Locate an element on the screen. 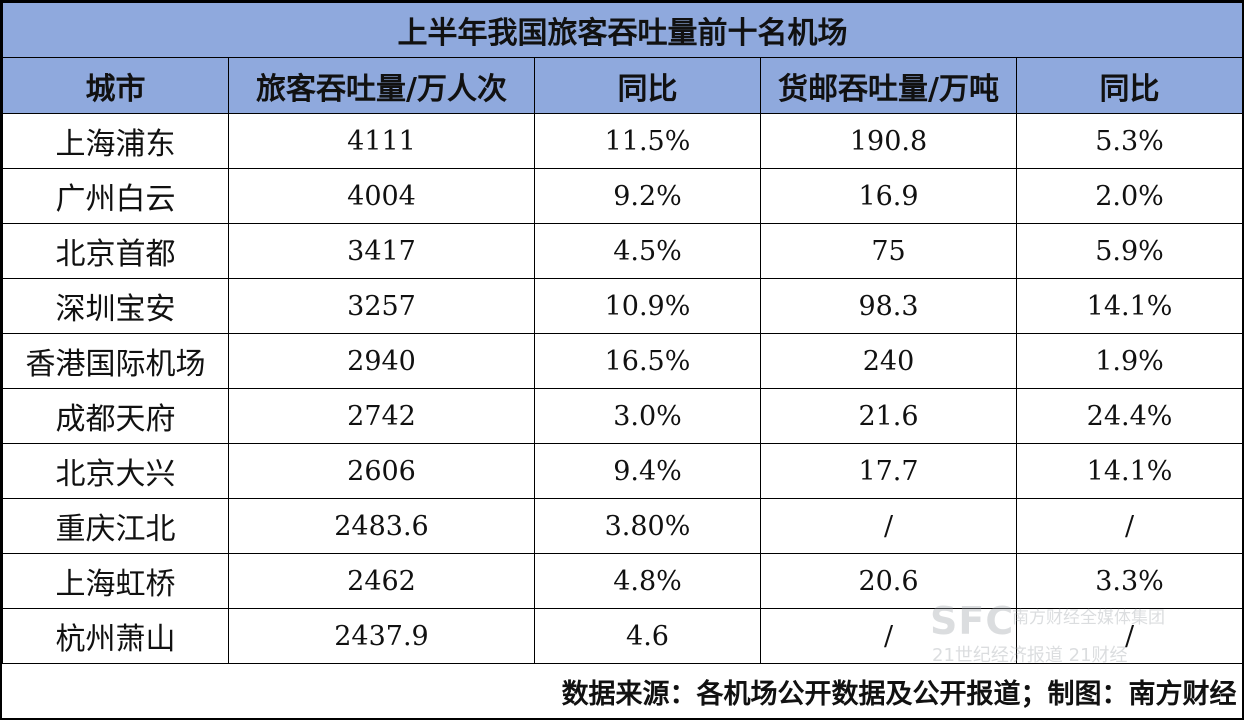 The width and height of the screenshot is (1244, 720). table-row: 杭州萧山 2437.9 4.6// is located at coordinates (623, 636).